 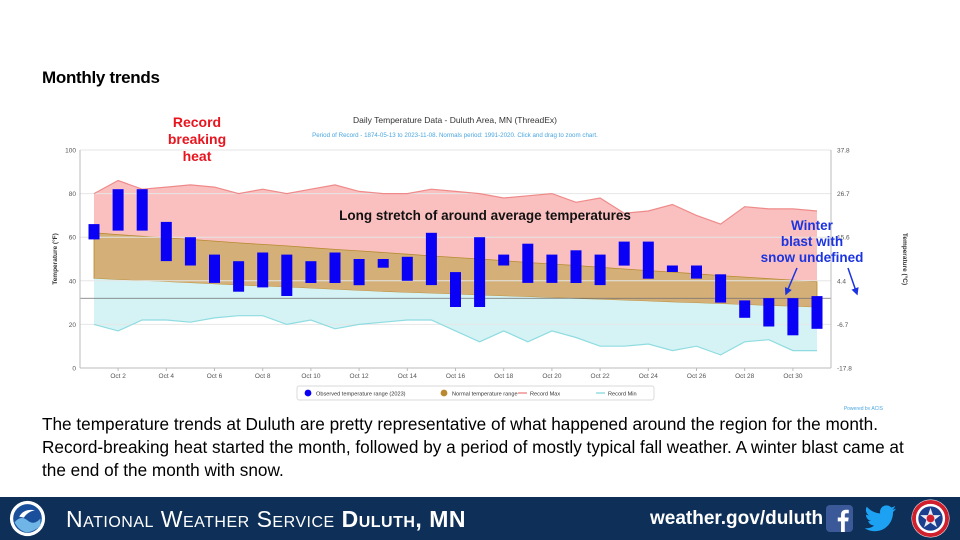 I want to click on x-tick-label: Oct 18, so click(x=504, y=376).